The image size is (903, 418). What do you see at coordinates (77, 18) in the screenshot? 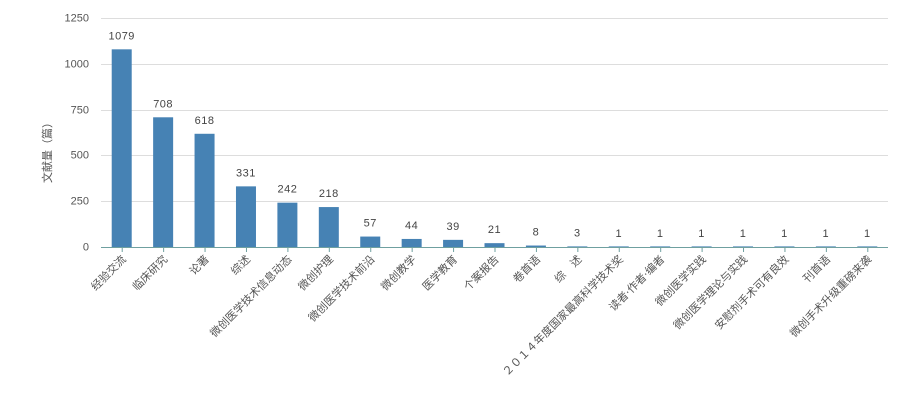
I see `y-tick-label: 1250` at bounding box center [77, 18].